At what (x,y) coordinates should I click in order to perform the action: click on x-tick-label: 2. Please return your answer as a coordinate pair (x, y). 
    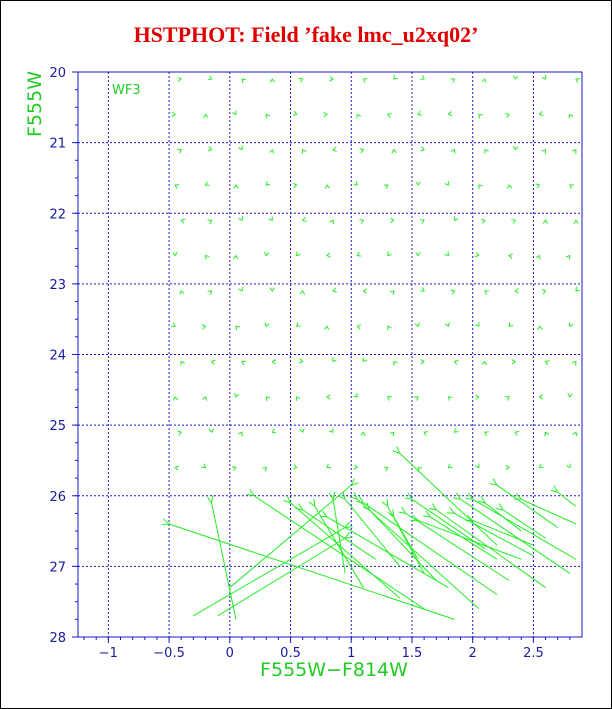
    Looking at the image, I should click on (473, 653).